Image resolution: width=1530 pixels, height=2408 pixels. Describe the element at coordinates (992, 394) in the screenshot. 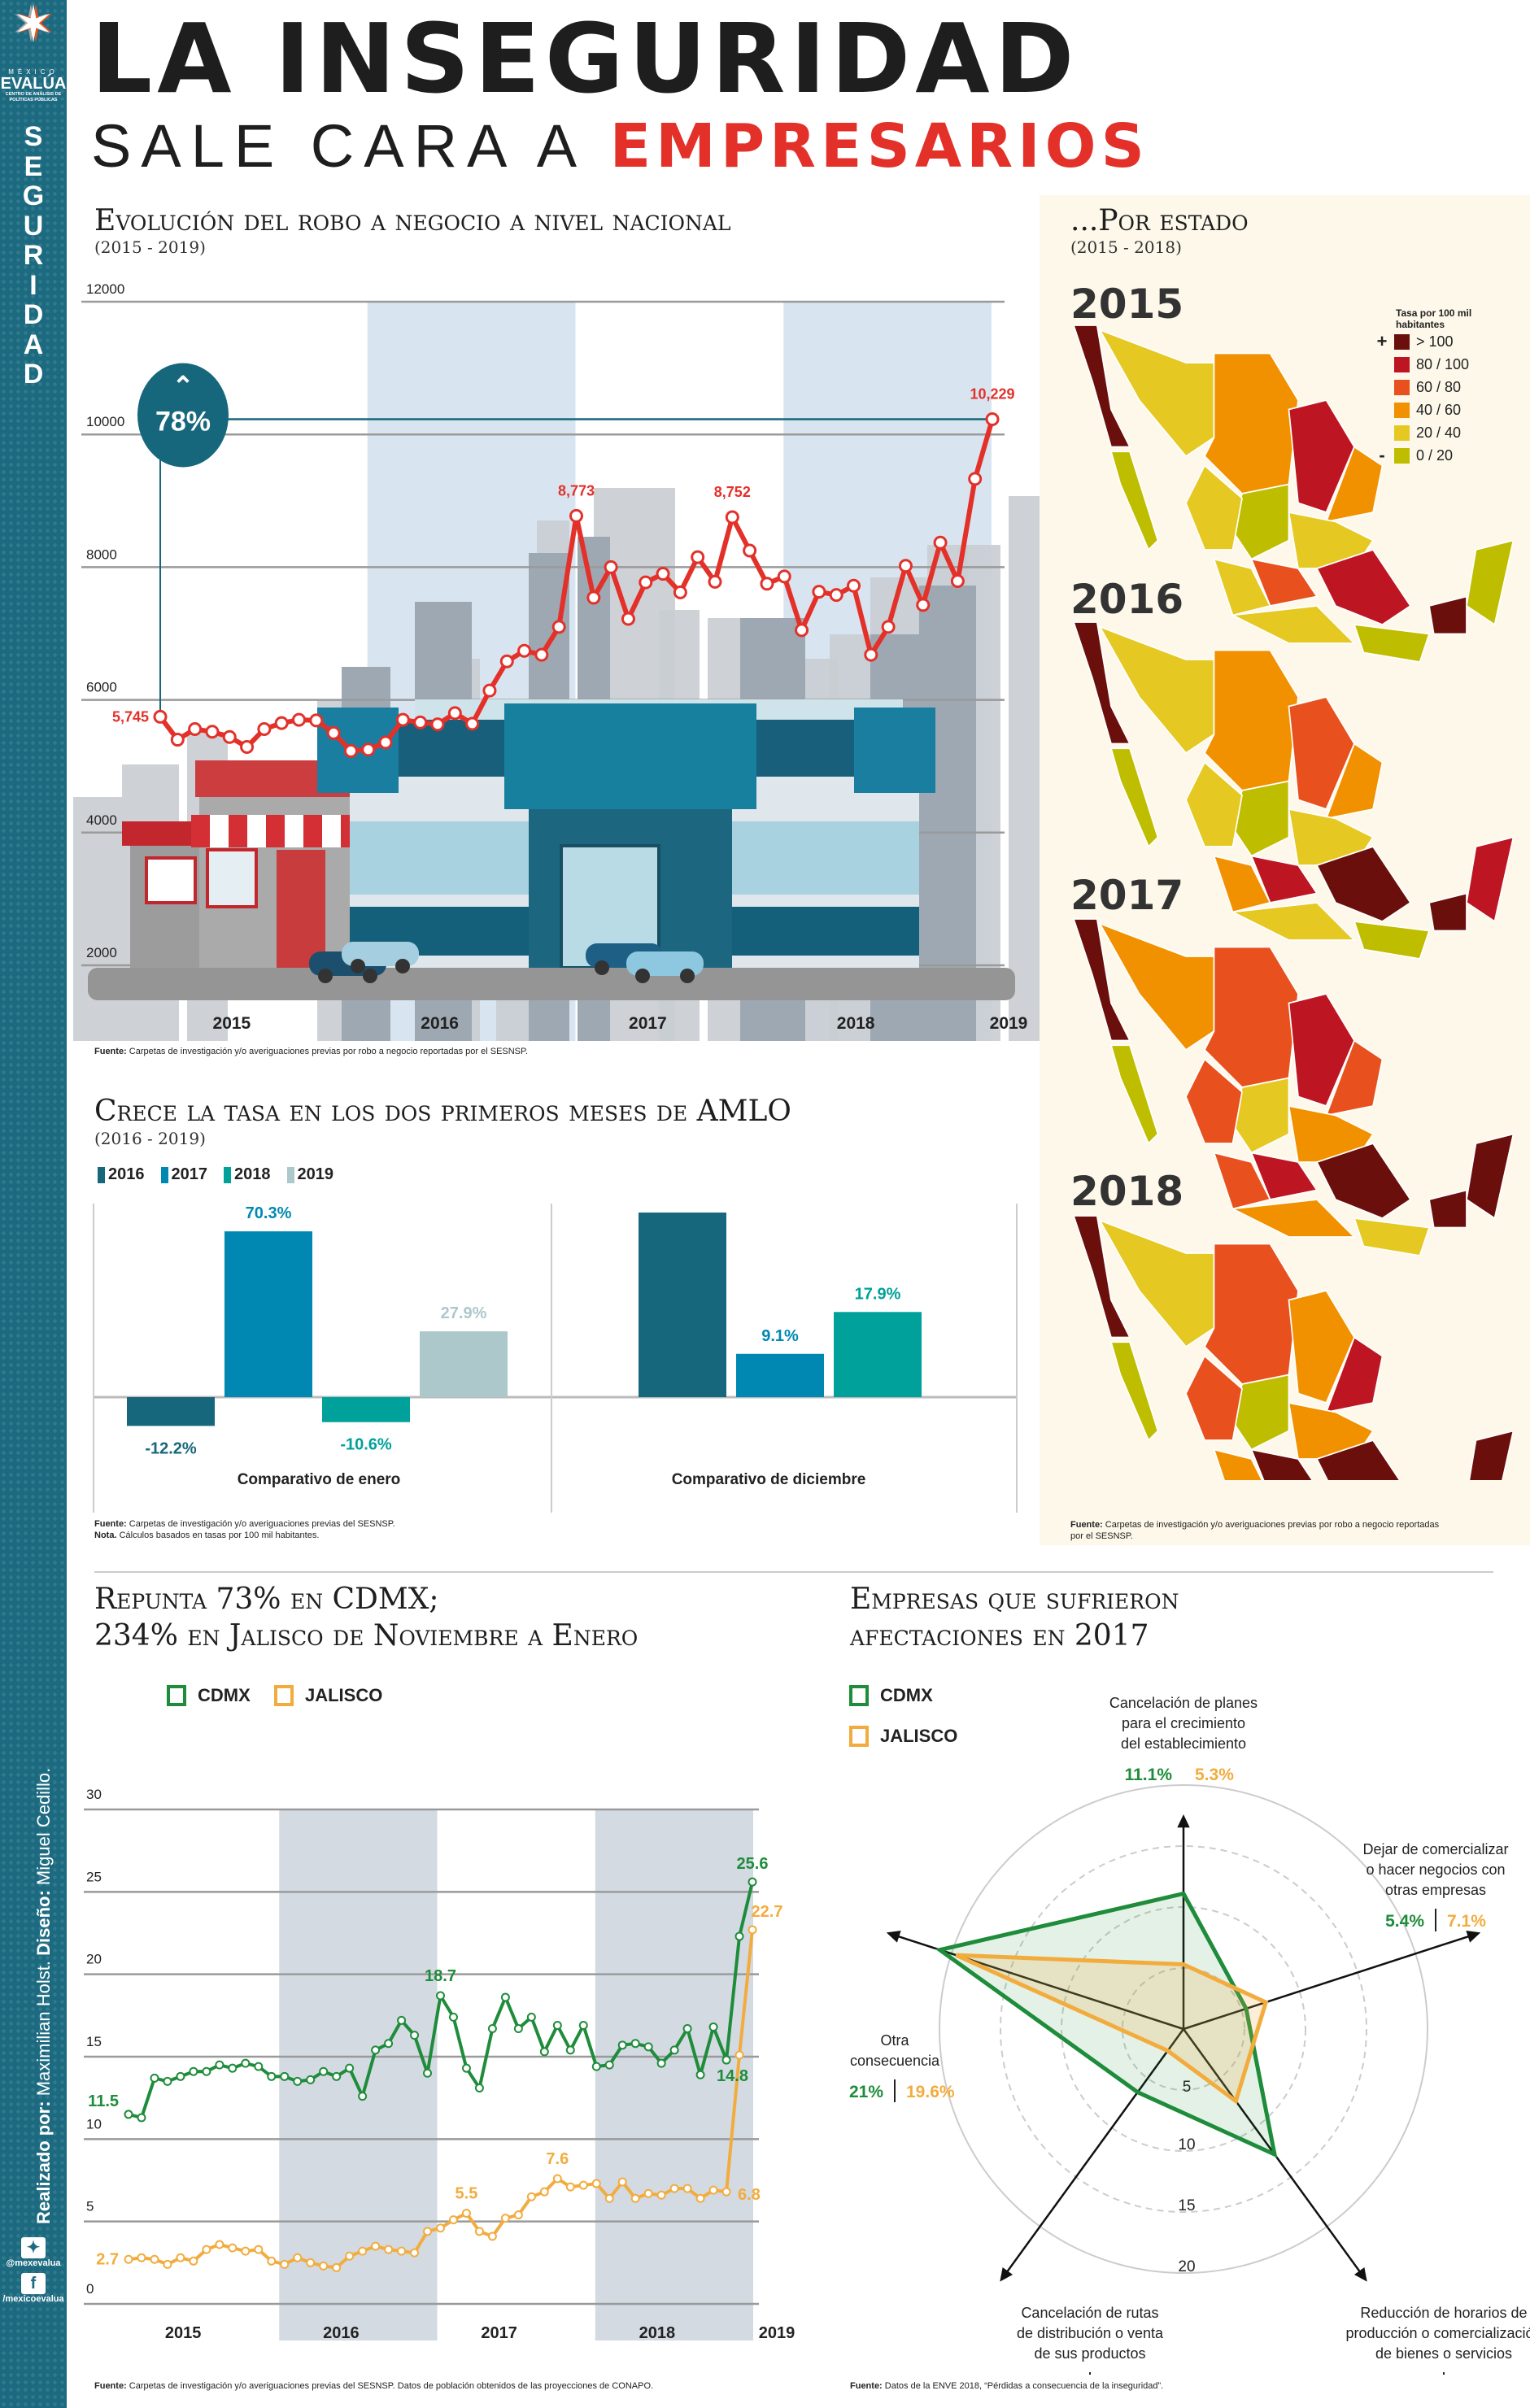

I see `data-label: 10,229` at that location.